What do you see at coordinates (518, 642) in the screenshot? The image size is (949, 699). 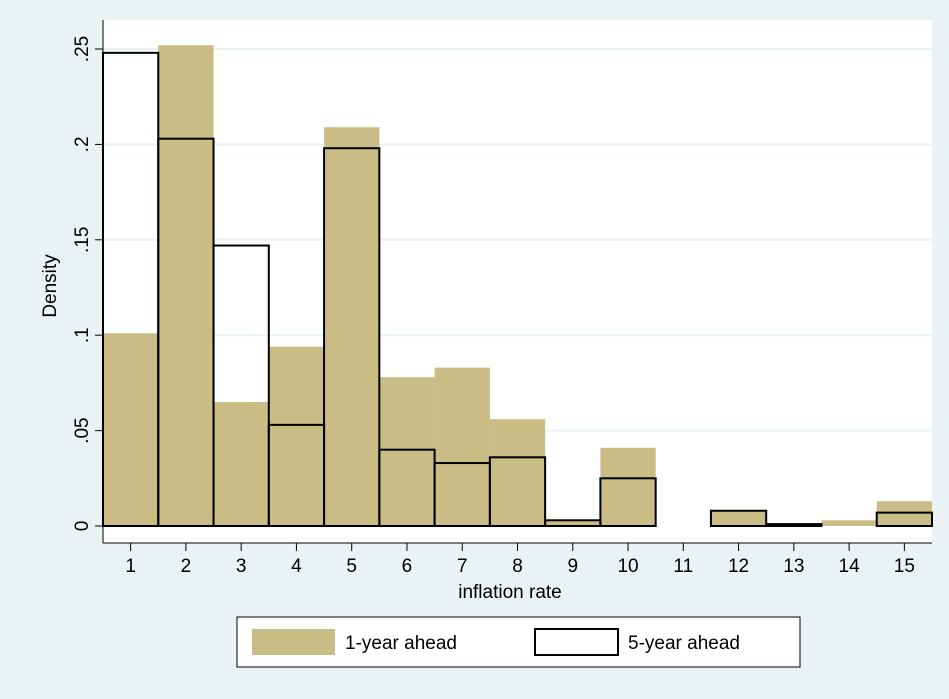 I see `legend: 1-year ahead 5-year ahead` at bounding box center [518, 642].